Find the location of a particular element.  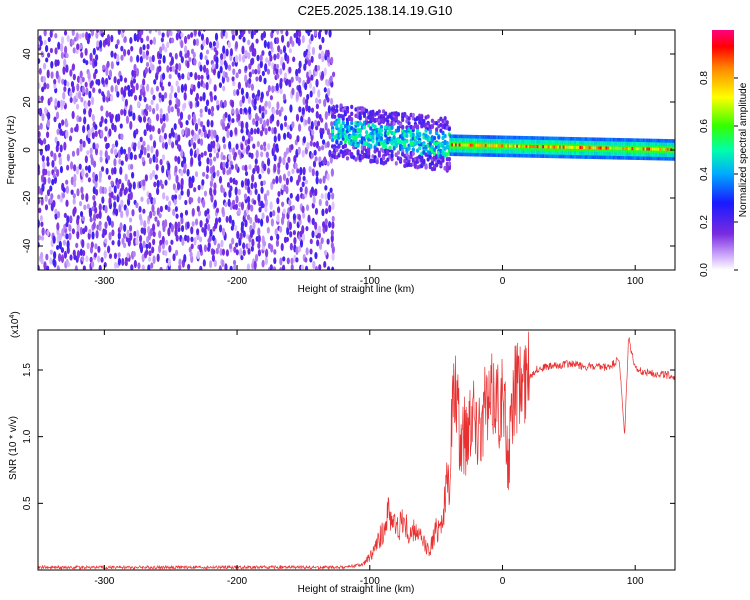

spectrogram-xtick-label-3: 0 is located at coordinates (503, 281).